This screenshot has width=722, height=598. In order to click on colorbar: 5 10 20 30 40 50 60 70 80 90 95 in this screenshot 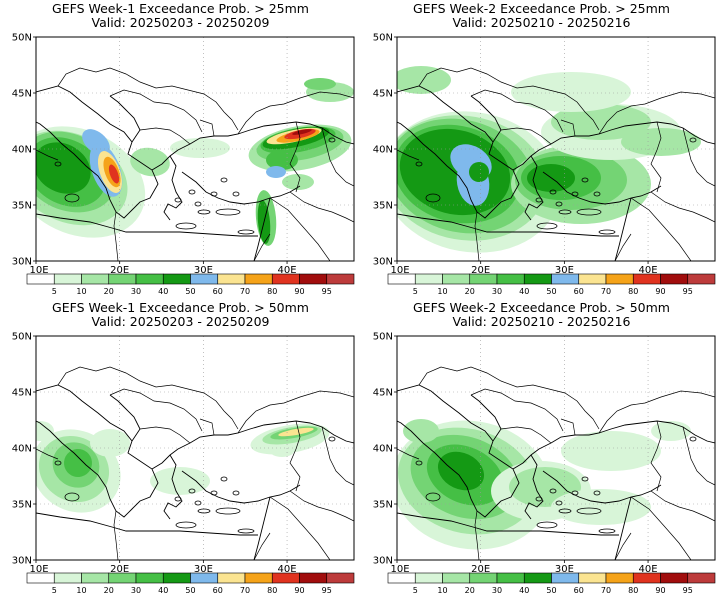, I will do `click(551, 583)`.